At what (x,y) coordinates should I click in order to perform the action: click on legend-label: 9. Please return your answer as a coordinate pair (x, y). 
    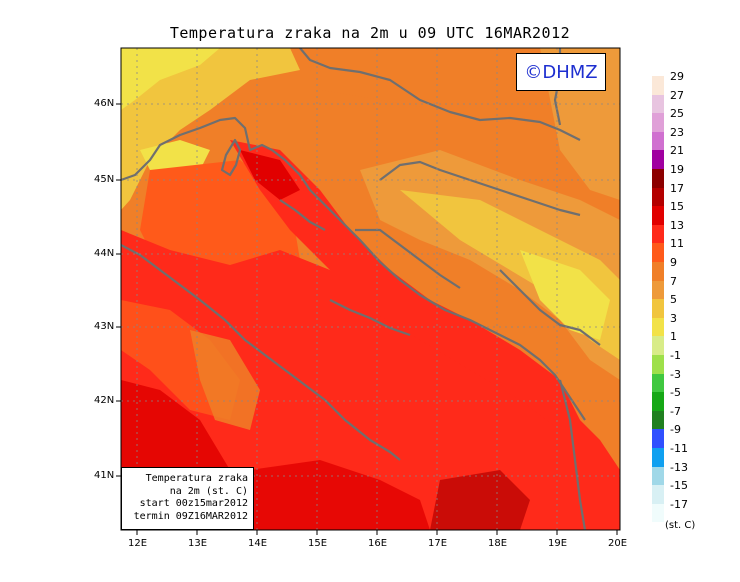
    Looking at the image, I should click on (673, 262).